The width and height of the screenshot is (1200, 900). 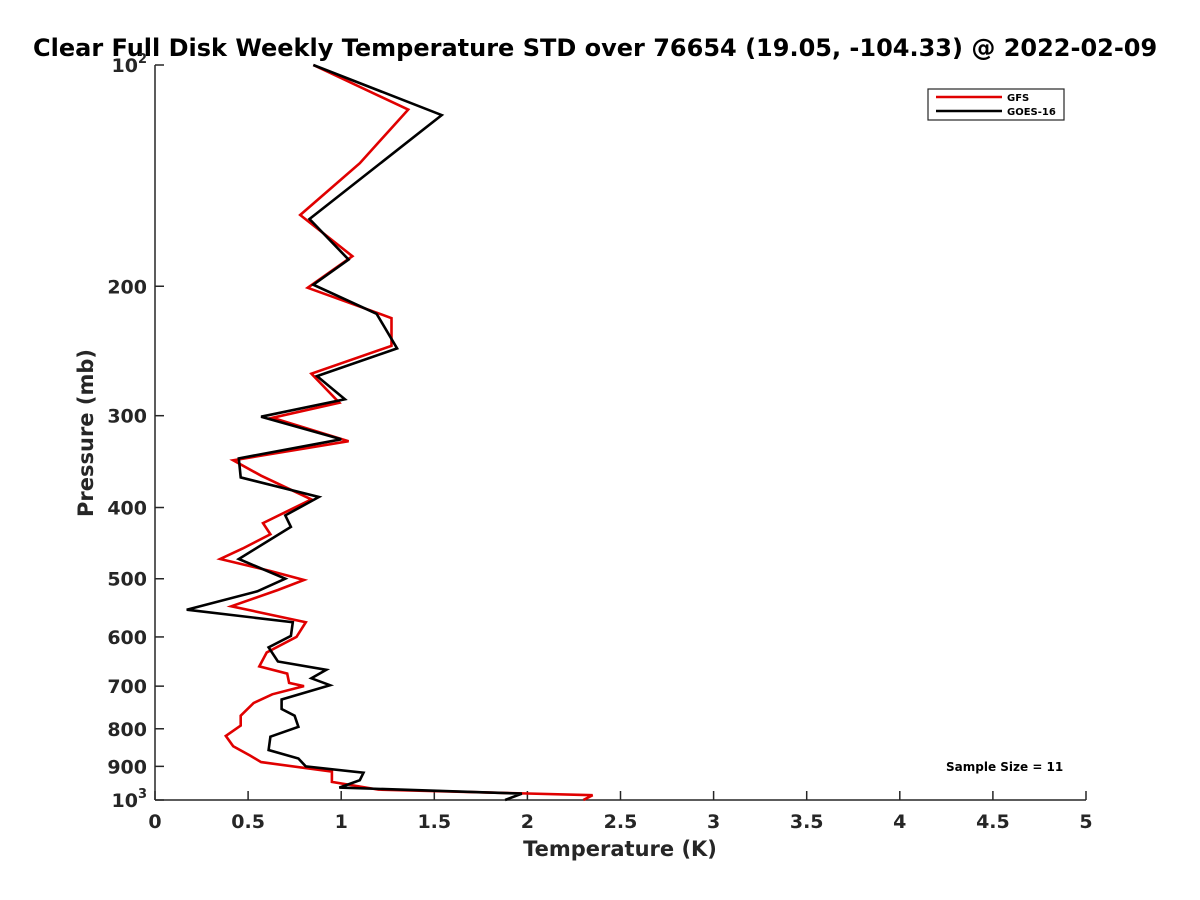 What do you see at coordinates (86, 433) in the screenshot?
I see `y-axis-label: Pressure (mb)` at bounding box center [86, 433].